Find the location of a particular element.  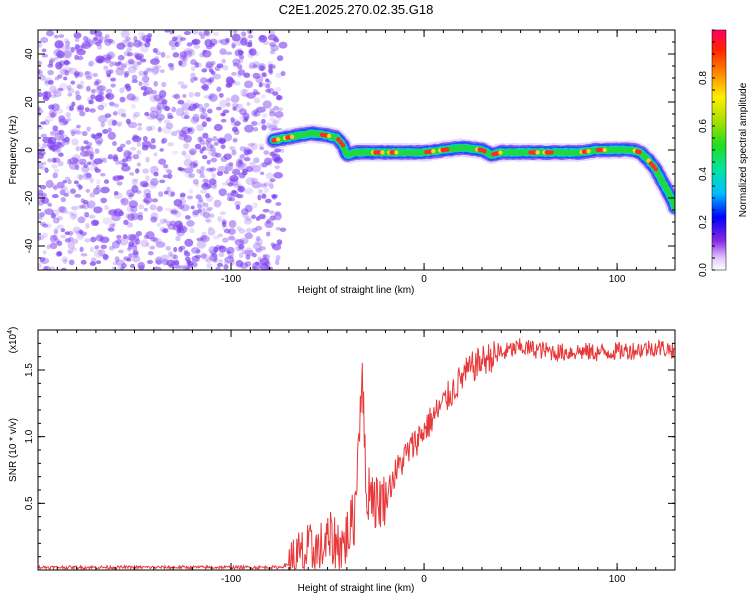

snr-scale-label: (x104) is located at coordinates (13, 340).